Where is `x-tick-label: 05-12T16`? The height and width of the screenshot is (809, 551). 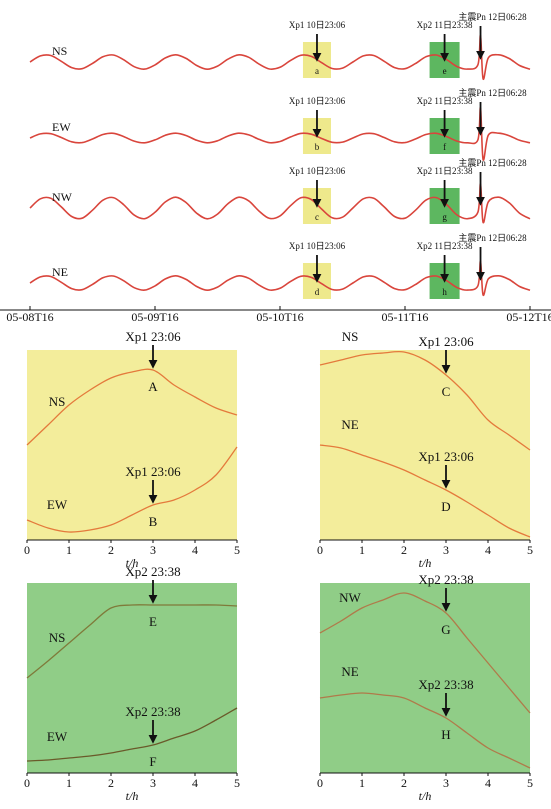
x-tick-label: 05-12T16 is located at coordinates (528, 317).